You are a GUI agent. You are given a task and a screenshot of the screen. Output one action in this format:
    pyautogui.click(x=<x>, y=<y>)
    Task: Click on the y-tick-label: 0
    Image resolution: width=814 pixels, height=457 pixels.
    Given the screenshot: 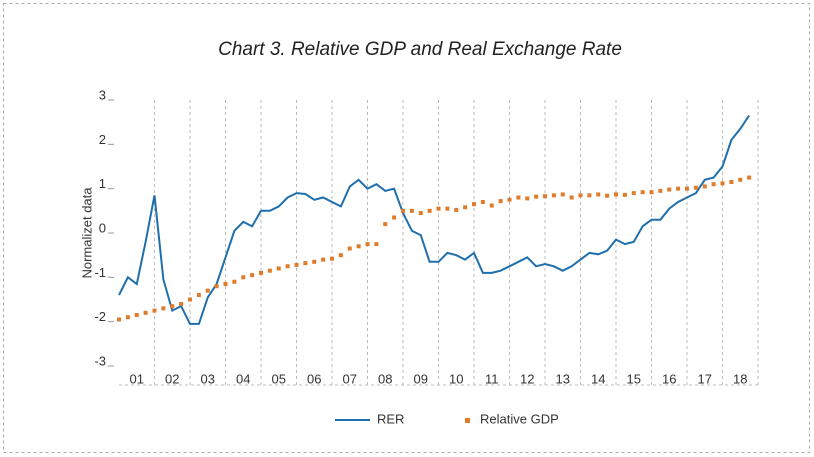 What is the action you would take?
    pyautogui.click(x=102, y=227)
    